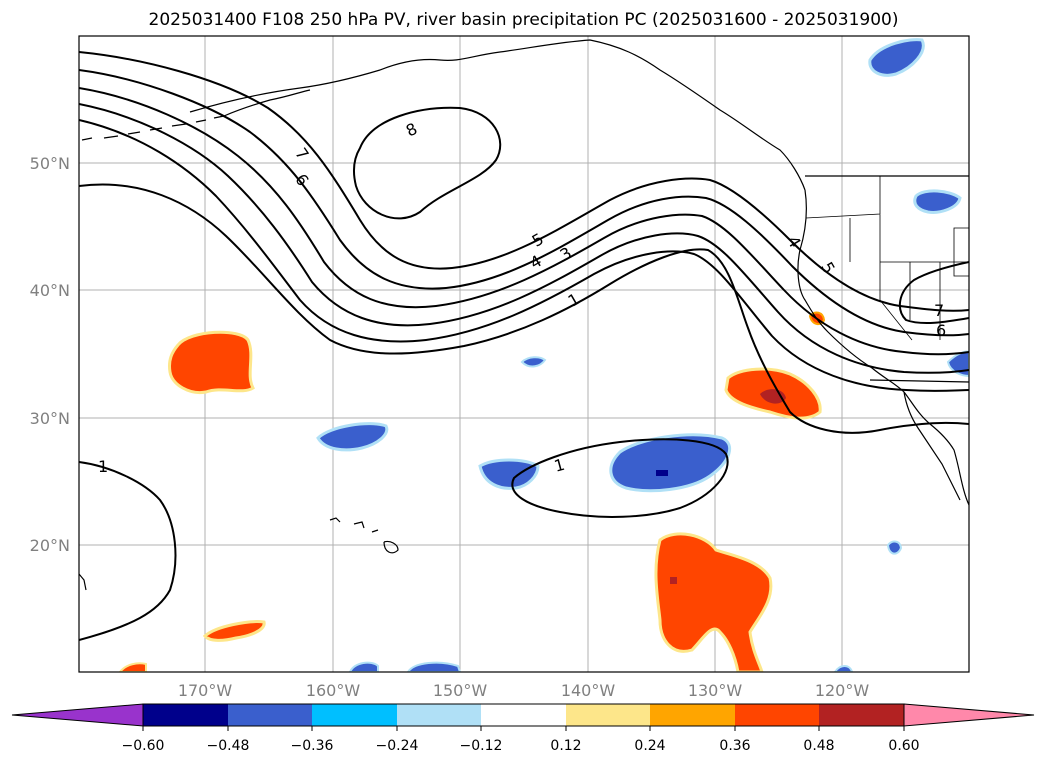  I want to click on lon-label-120w: 120°W, so click(842, 690).